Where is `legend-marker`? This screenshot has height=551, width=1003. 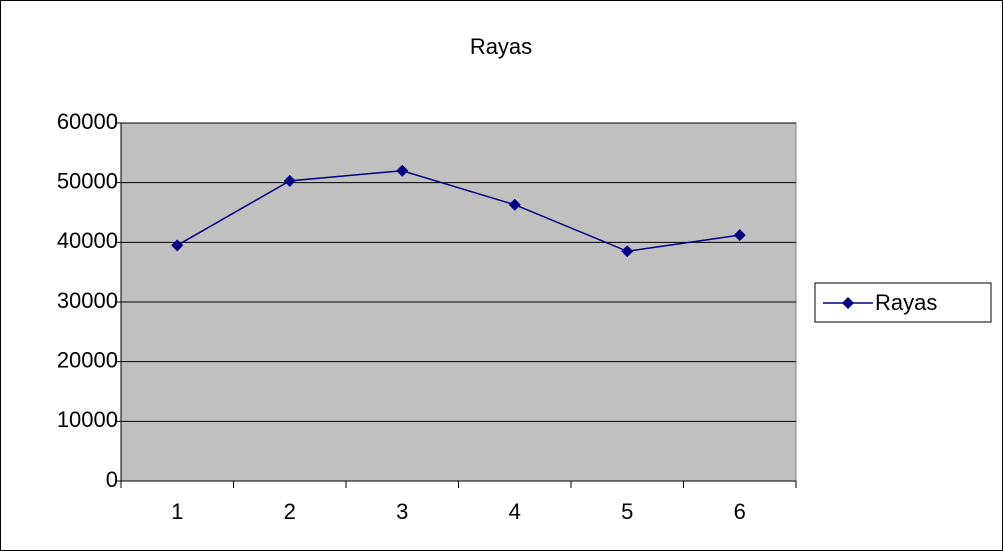
legend-marker is located at coordinates (848, 303).